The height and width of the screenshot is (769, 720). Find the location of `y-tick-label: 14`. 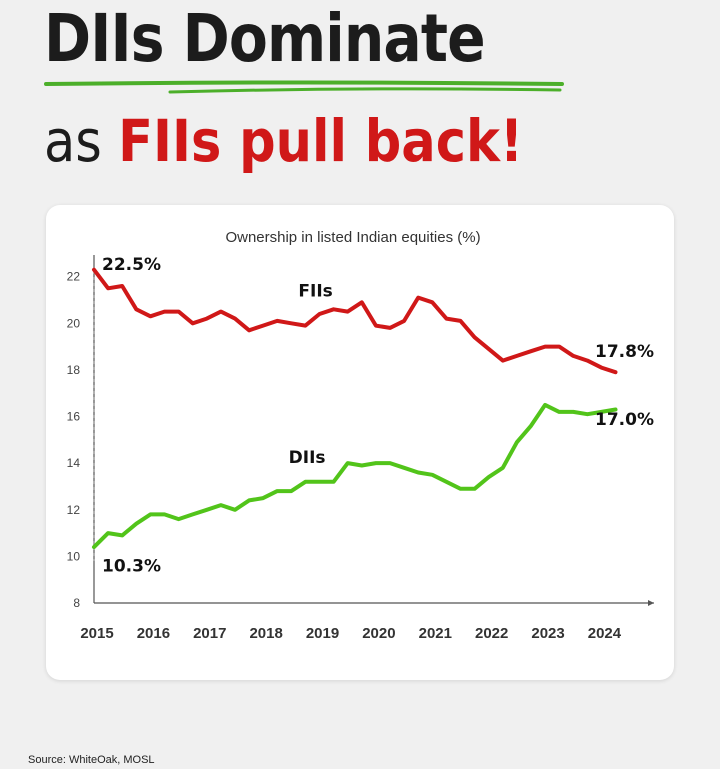

y-tick-label: 14 is located at coordinates (74, 463).